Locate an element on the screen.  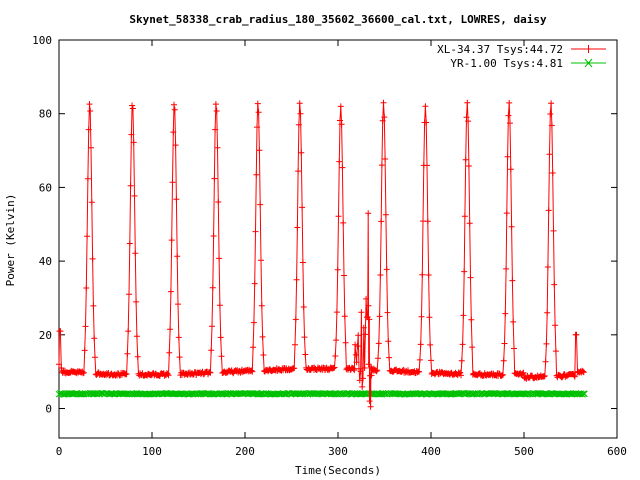
x-tick-label: 600 is located at coordinates (617, 451).